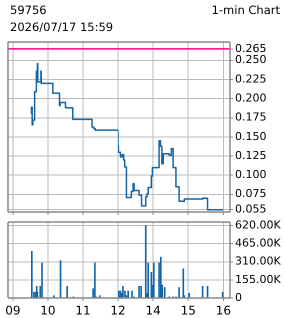  What do you see at coordinates (246, 10) in the screenshot?
I see `text: 1-min Chart` at bounding box center [246, 10].